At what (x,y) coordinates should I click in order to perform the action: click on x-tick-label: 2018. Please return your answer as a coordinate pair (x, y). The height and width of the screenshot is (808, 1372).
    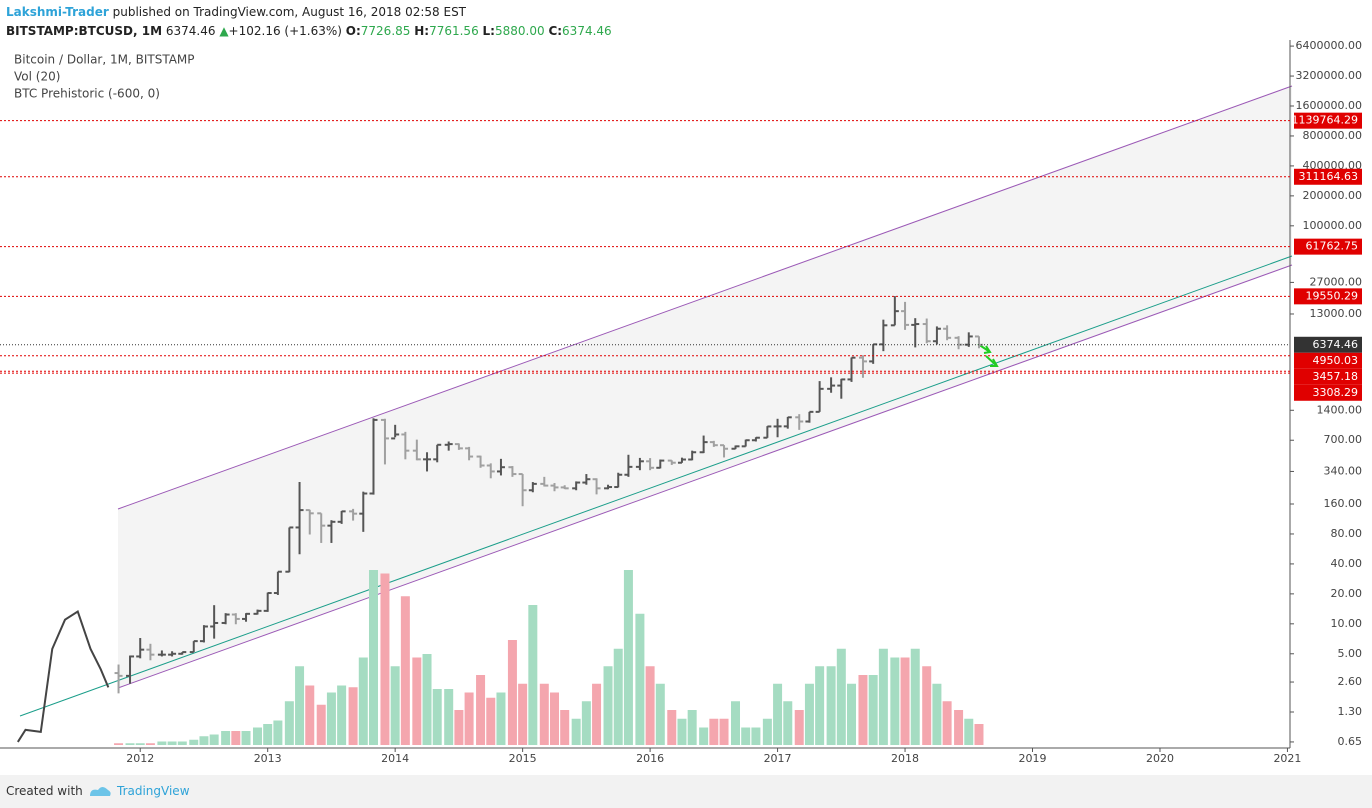
    Looking at the image, I should click on (905, 758).